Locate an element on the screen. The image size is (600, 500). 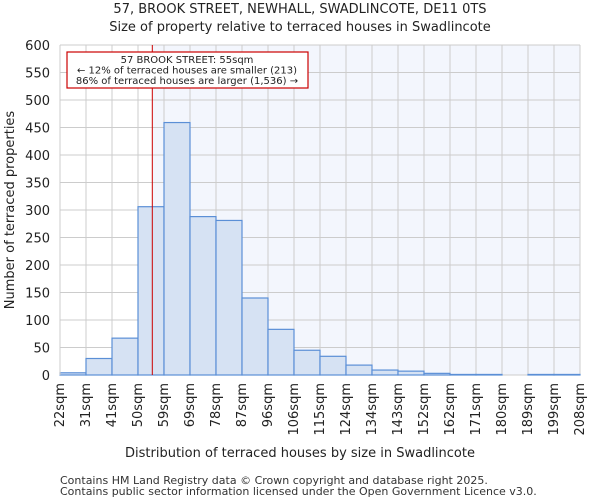
y-tick-label: 250 is located at coordinates (37, 239).